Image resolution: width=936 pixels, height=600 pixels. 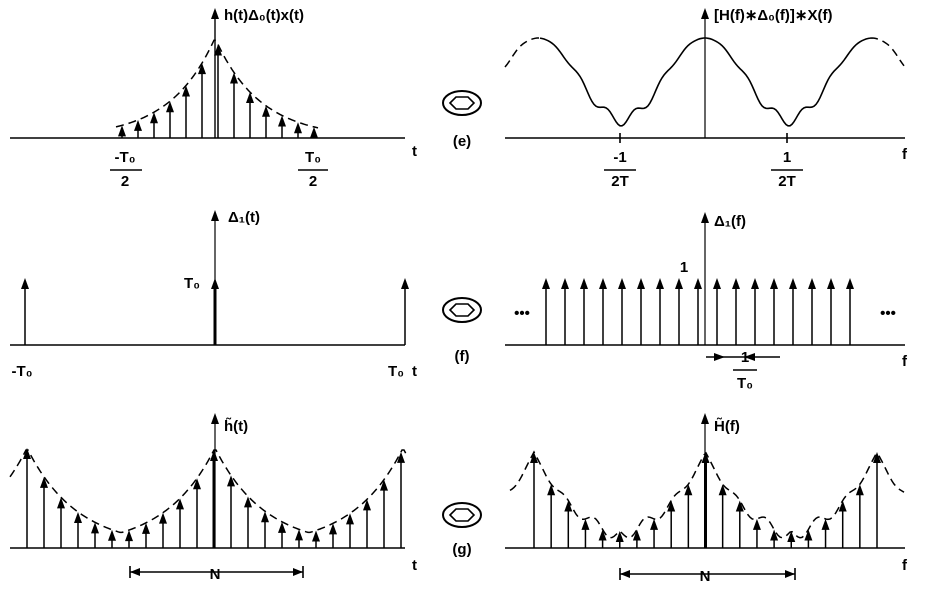 I want to click on tick-num: -1, so click(x=619, y=157).